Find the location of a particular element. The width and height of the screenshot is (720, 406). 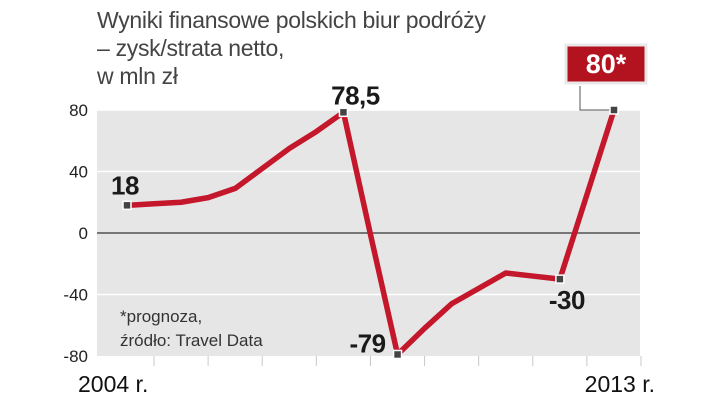

callout-box is located at coordinates (606, 64).